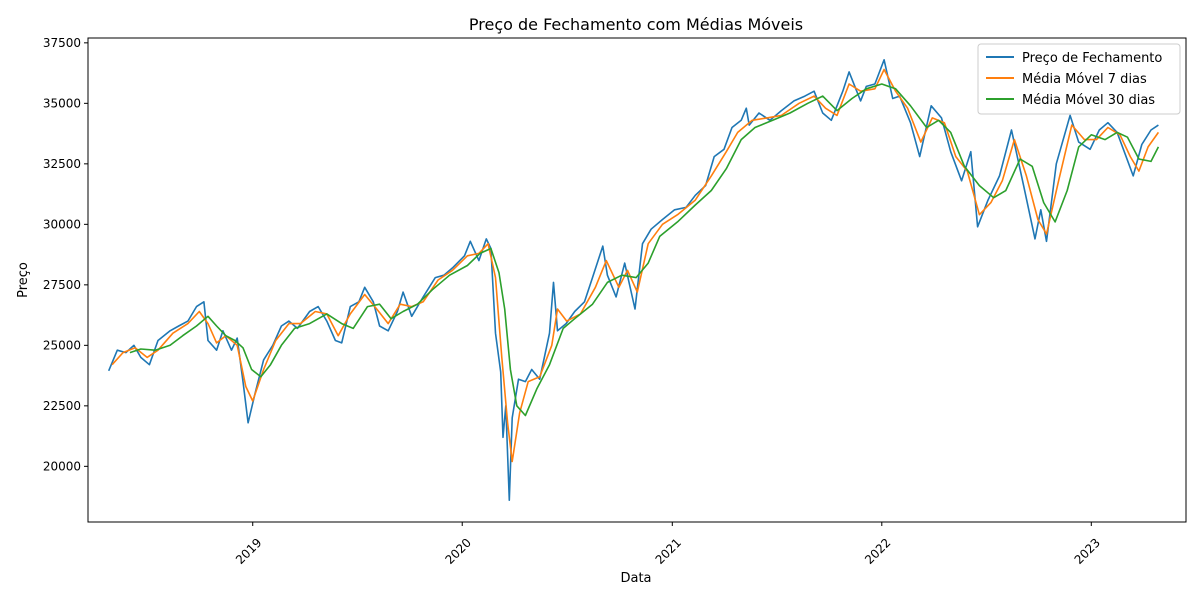  What do you see at coordinates (1092, 58) in the screenshot?
I see `legend-label: Preço de Fechamento` at bounding box center [1092, 58].